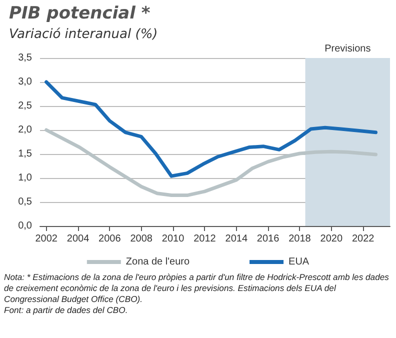  I want to click on y-tick-label: 3,0, so click(25, 82).